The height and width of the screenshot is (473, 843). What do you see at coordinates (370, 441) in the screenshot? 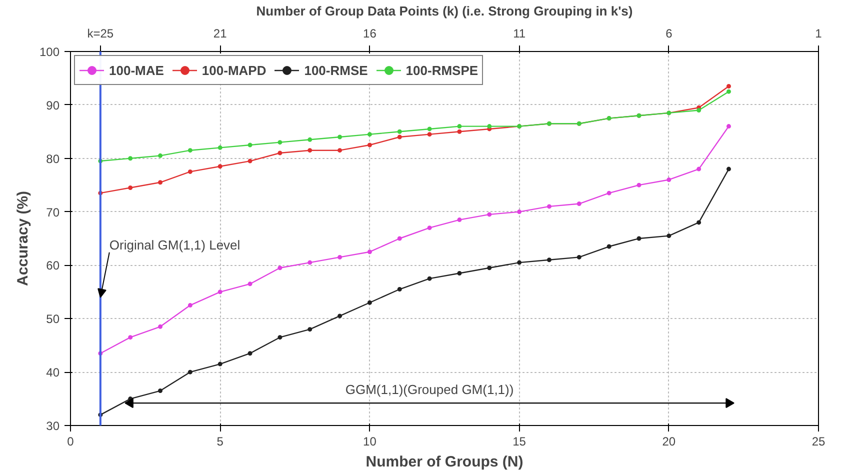
I see `x-tick-label: 10` at bounding box center [370, 441].